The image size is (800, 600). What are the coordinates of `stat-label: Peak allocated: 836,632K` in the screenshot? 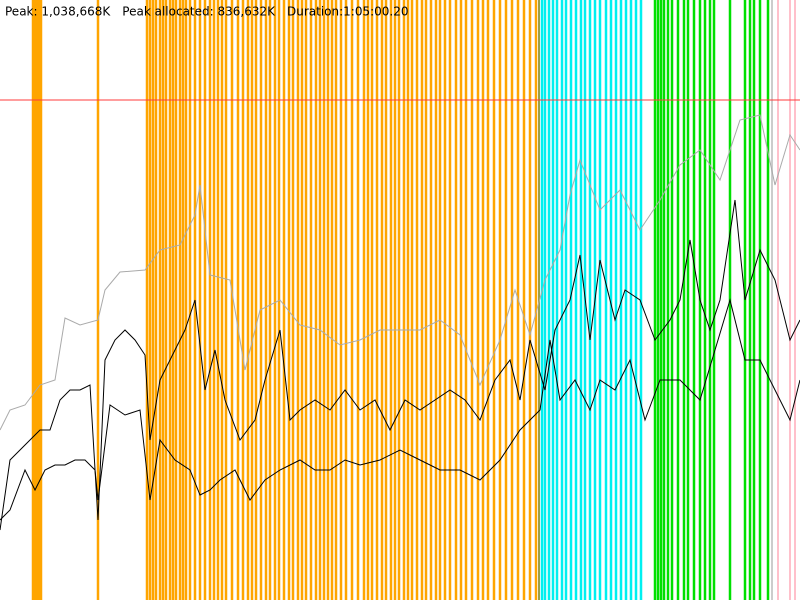 It's located at (199, 12).